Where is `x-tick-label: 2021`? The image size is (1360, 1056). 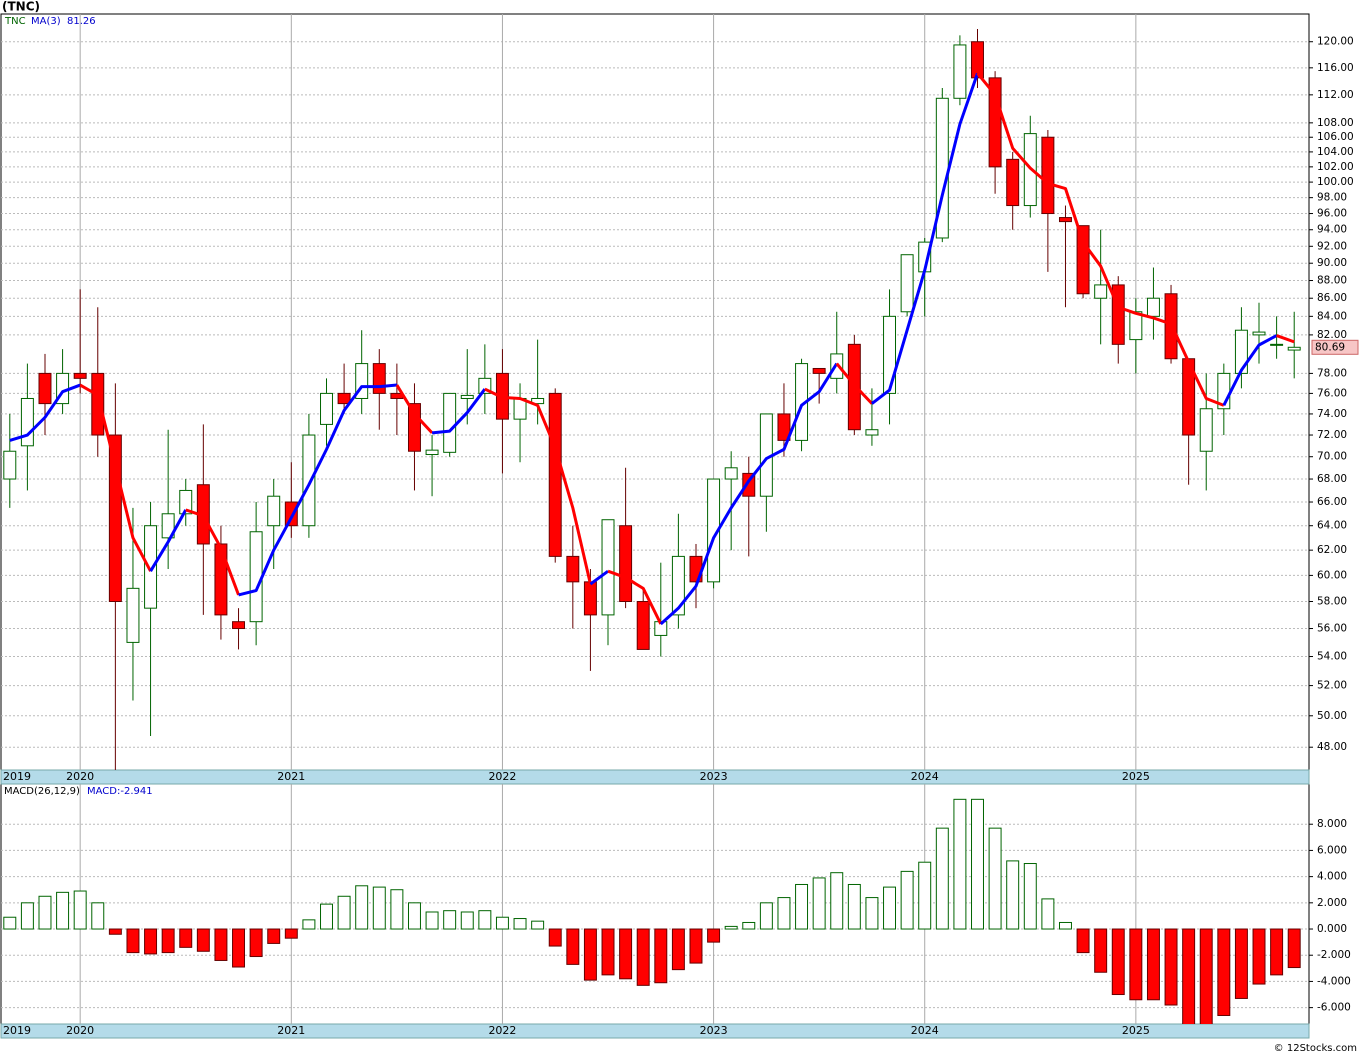 x-tick-label: 2021 is located at coordinates (291, 1030).